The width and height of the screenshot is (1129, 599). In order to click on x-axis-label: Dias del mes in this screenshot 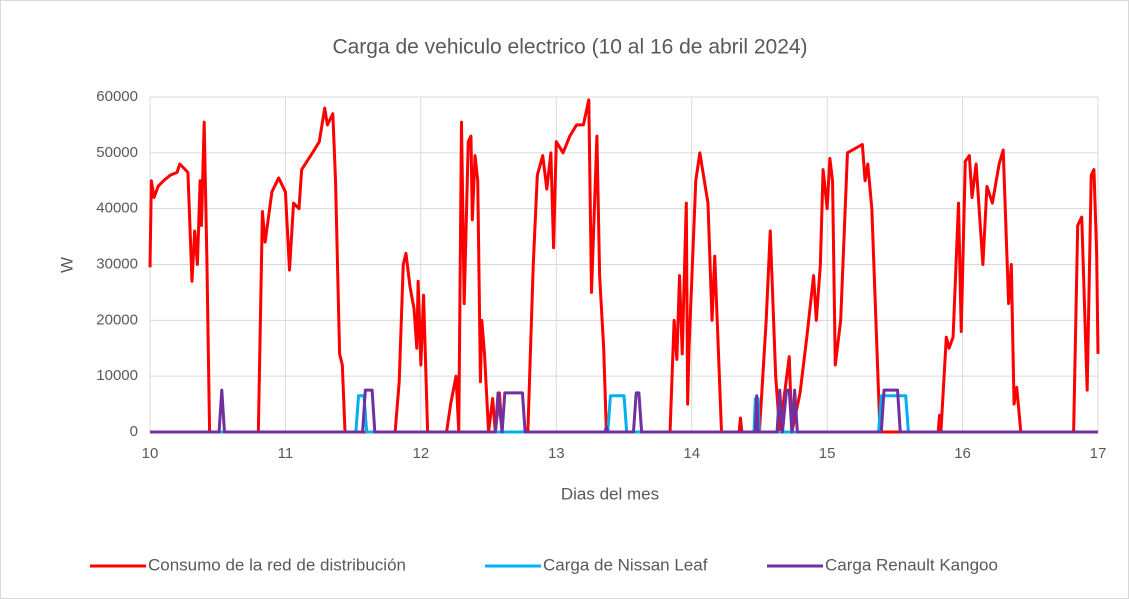, I will do `click(610, 493)`.